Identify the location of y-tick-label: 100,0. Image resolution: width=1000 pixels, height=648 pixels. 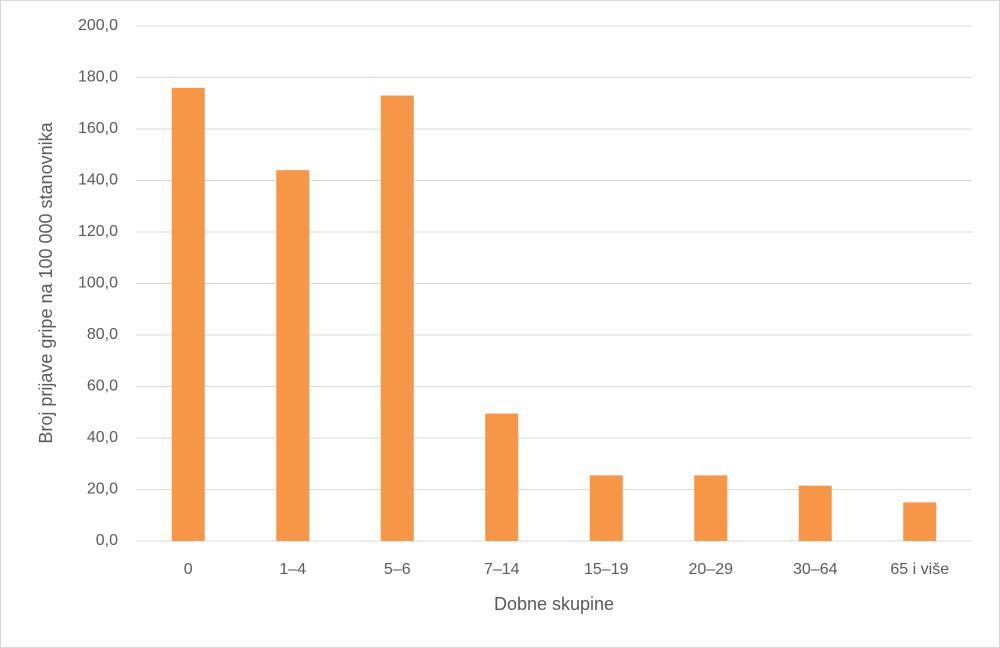
(98, 283).